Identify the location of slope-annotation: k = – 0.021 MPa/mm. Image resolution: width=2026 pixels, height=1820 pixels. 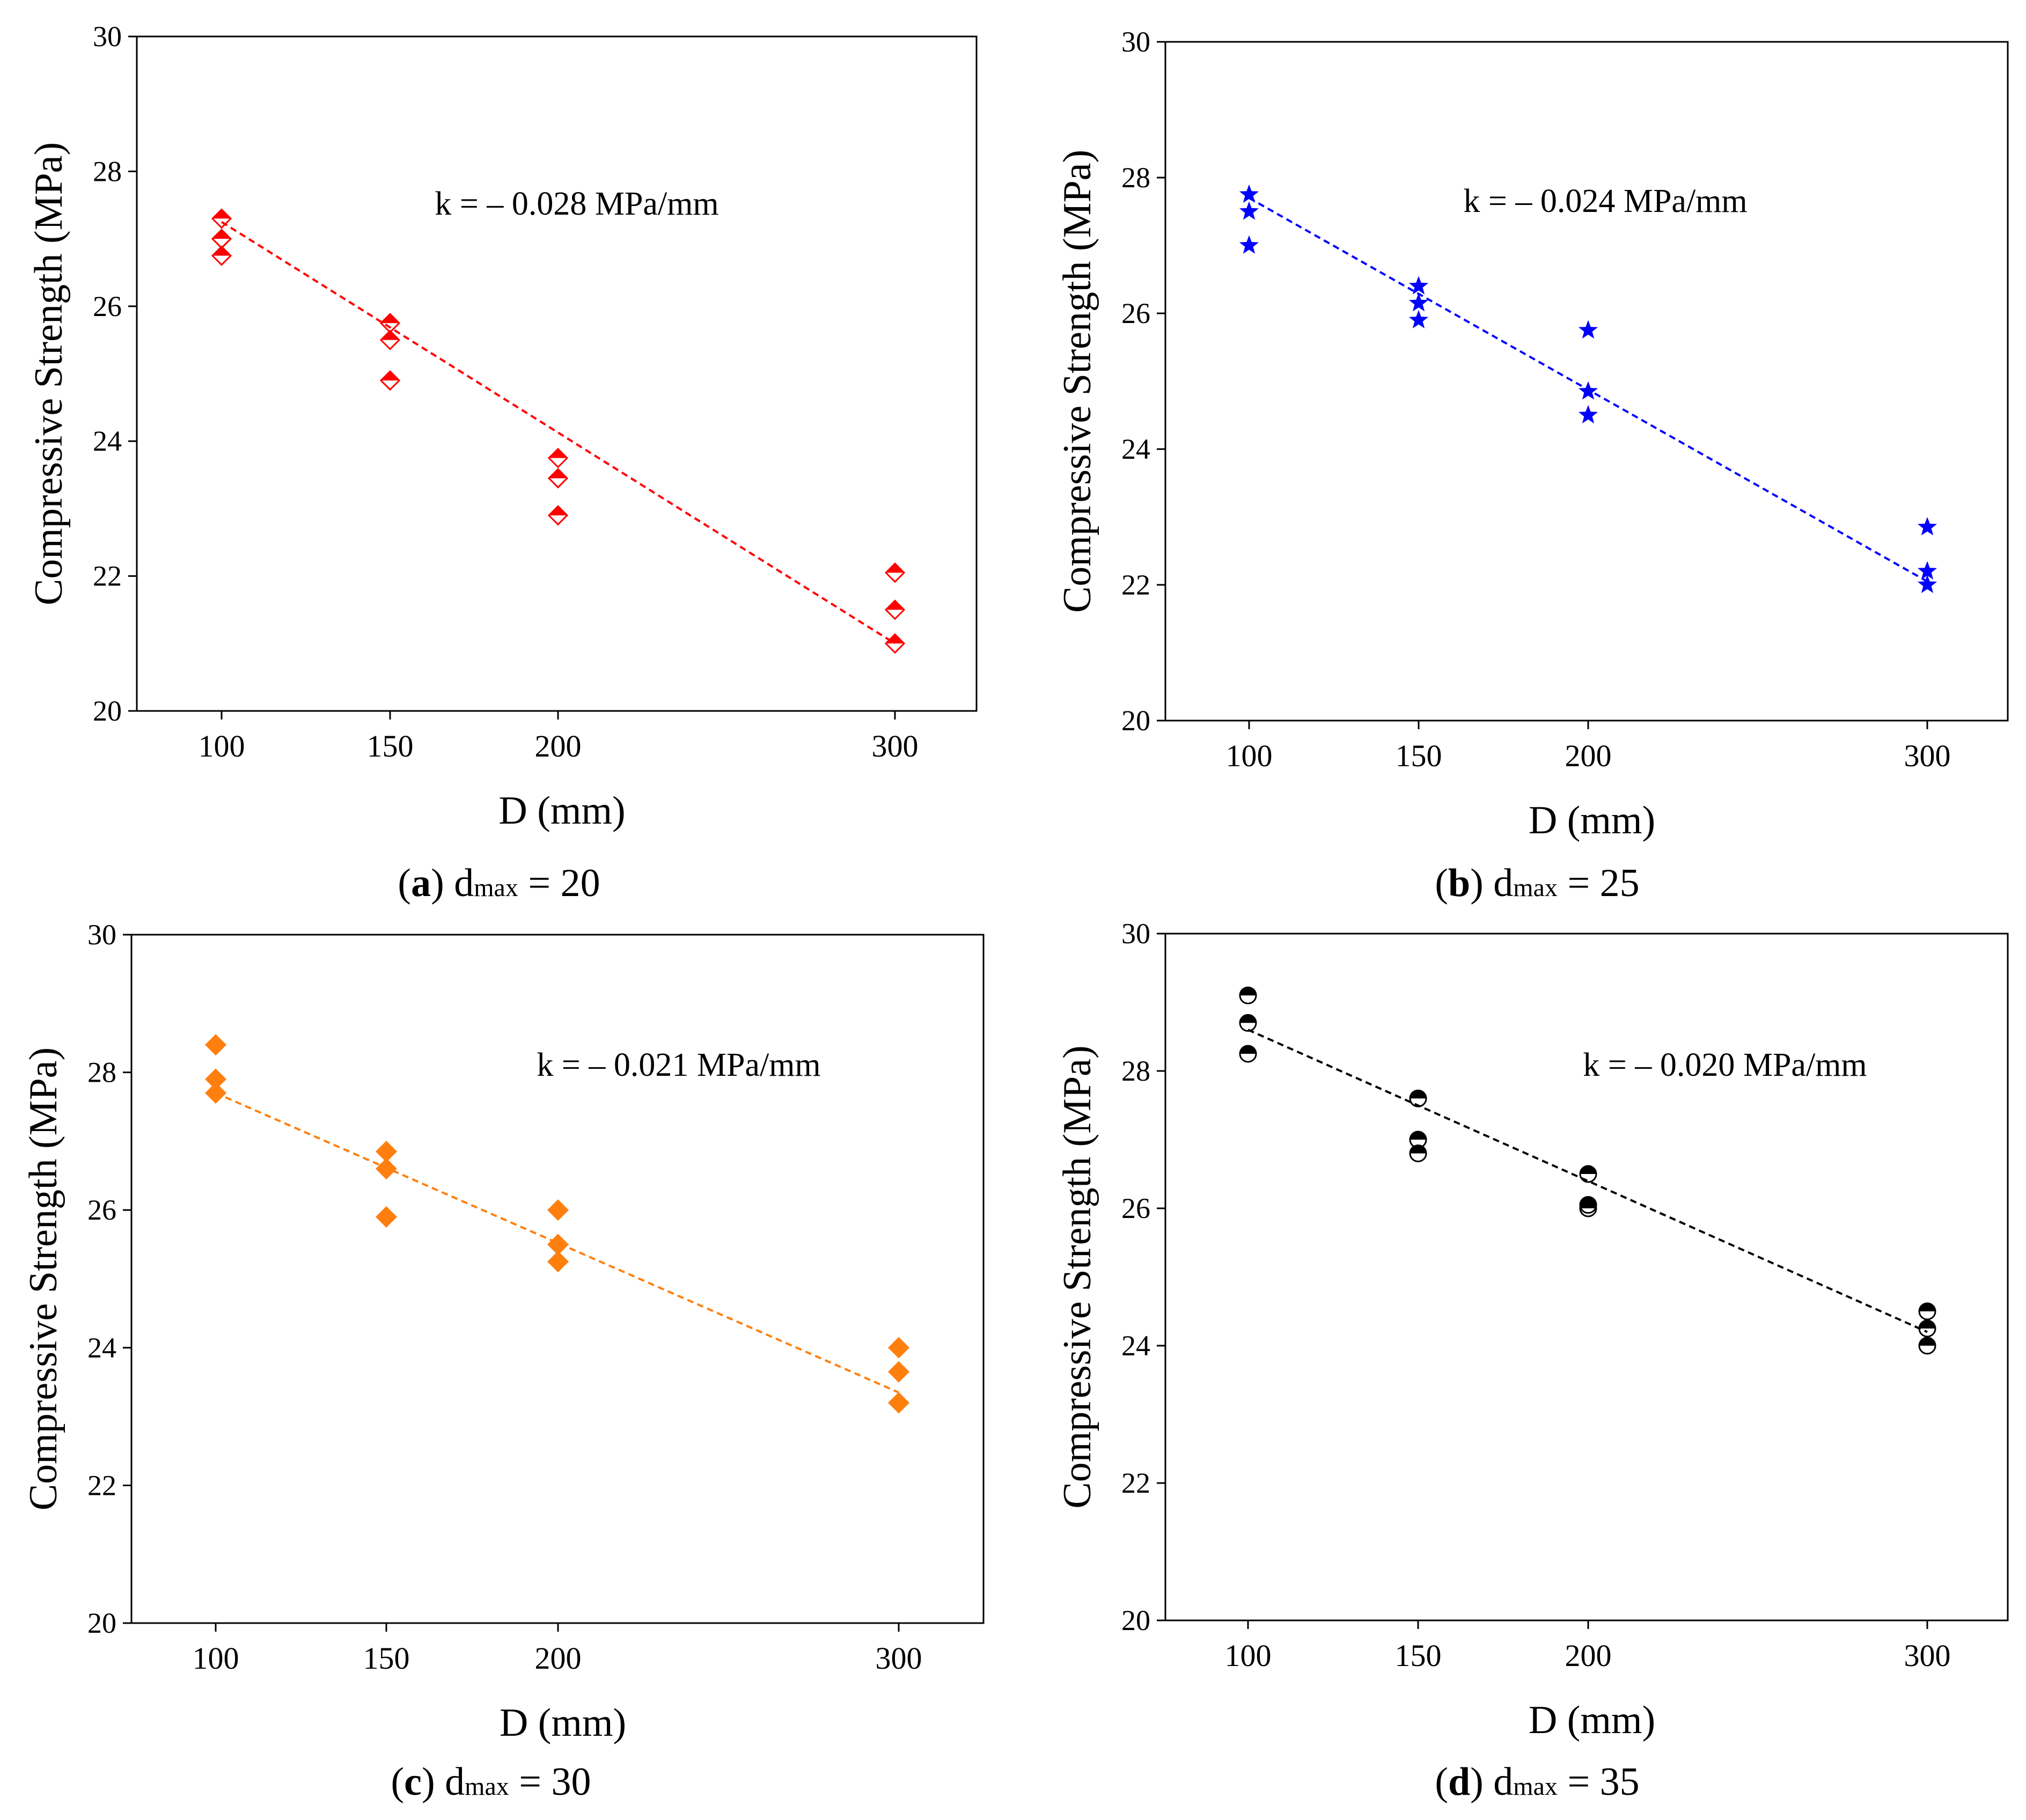
(678, 1065).